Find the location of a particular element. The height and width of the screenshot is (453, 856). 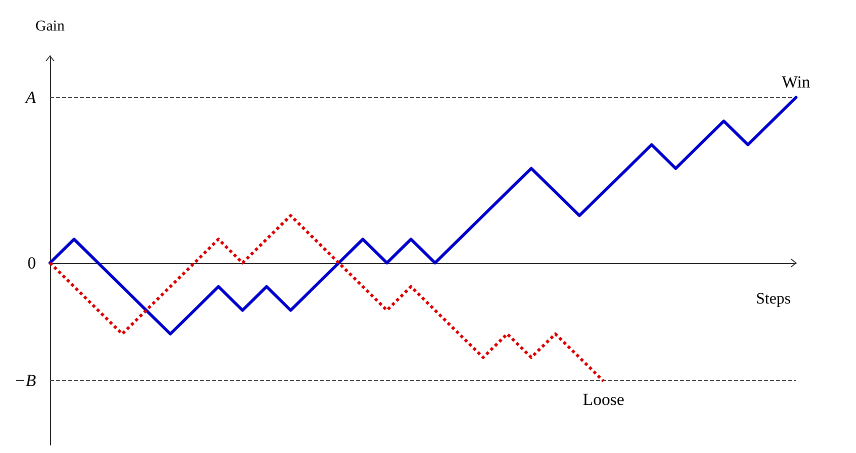

text: Loose is located at coordinates (603, 400).